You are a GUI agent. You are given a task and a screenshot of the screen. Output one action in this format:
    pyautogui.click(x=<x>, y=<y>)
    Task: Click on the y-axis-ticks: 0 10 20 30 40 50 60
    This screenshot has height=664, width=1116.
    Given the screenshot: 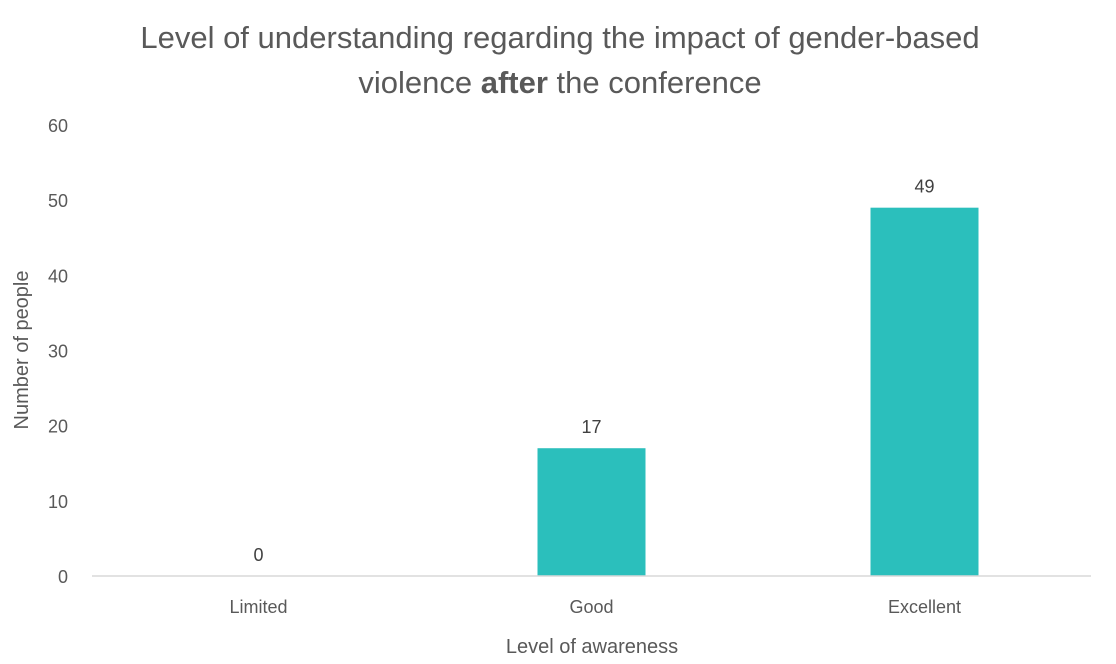 What is the action you would take?
    pyautogui.click(x=58, y=351)
    